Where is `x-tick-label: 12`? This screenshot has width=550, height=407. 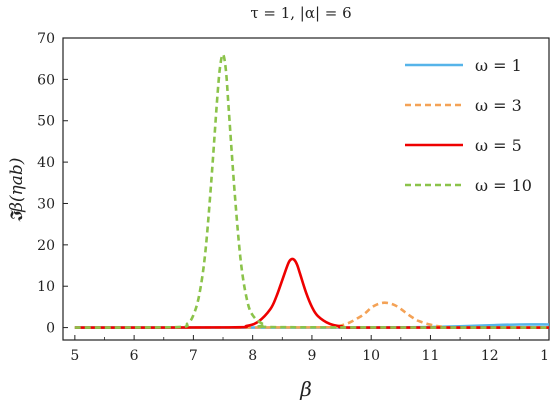 x-tick-label: 12 is located at coordinates (490, 356).